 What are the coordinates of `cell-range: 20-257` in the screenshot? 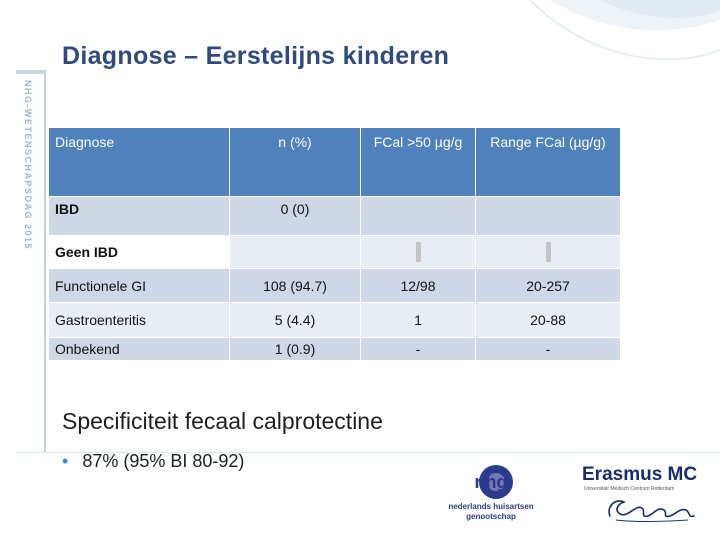 It's located at (548, 285).